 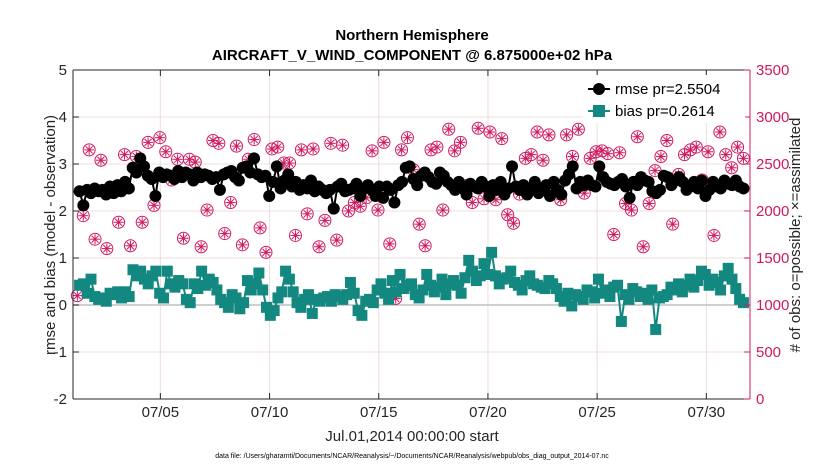 I want to click on y-axis-left-label: rmse and bias (model - observation), so click(x=50, y=235).